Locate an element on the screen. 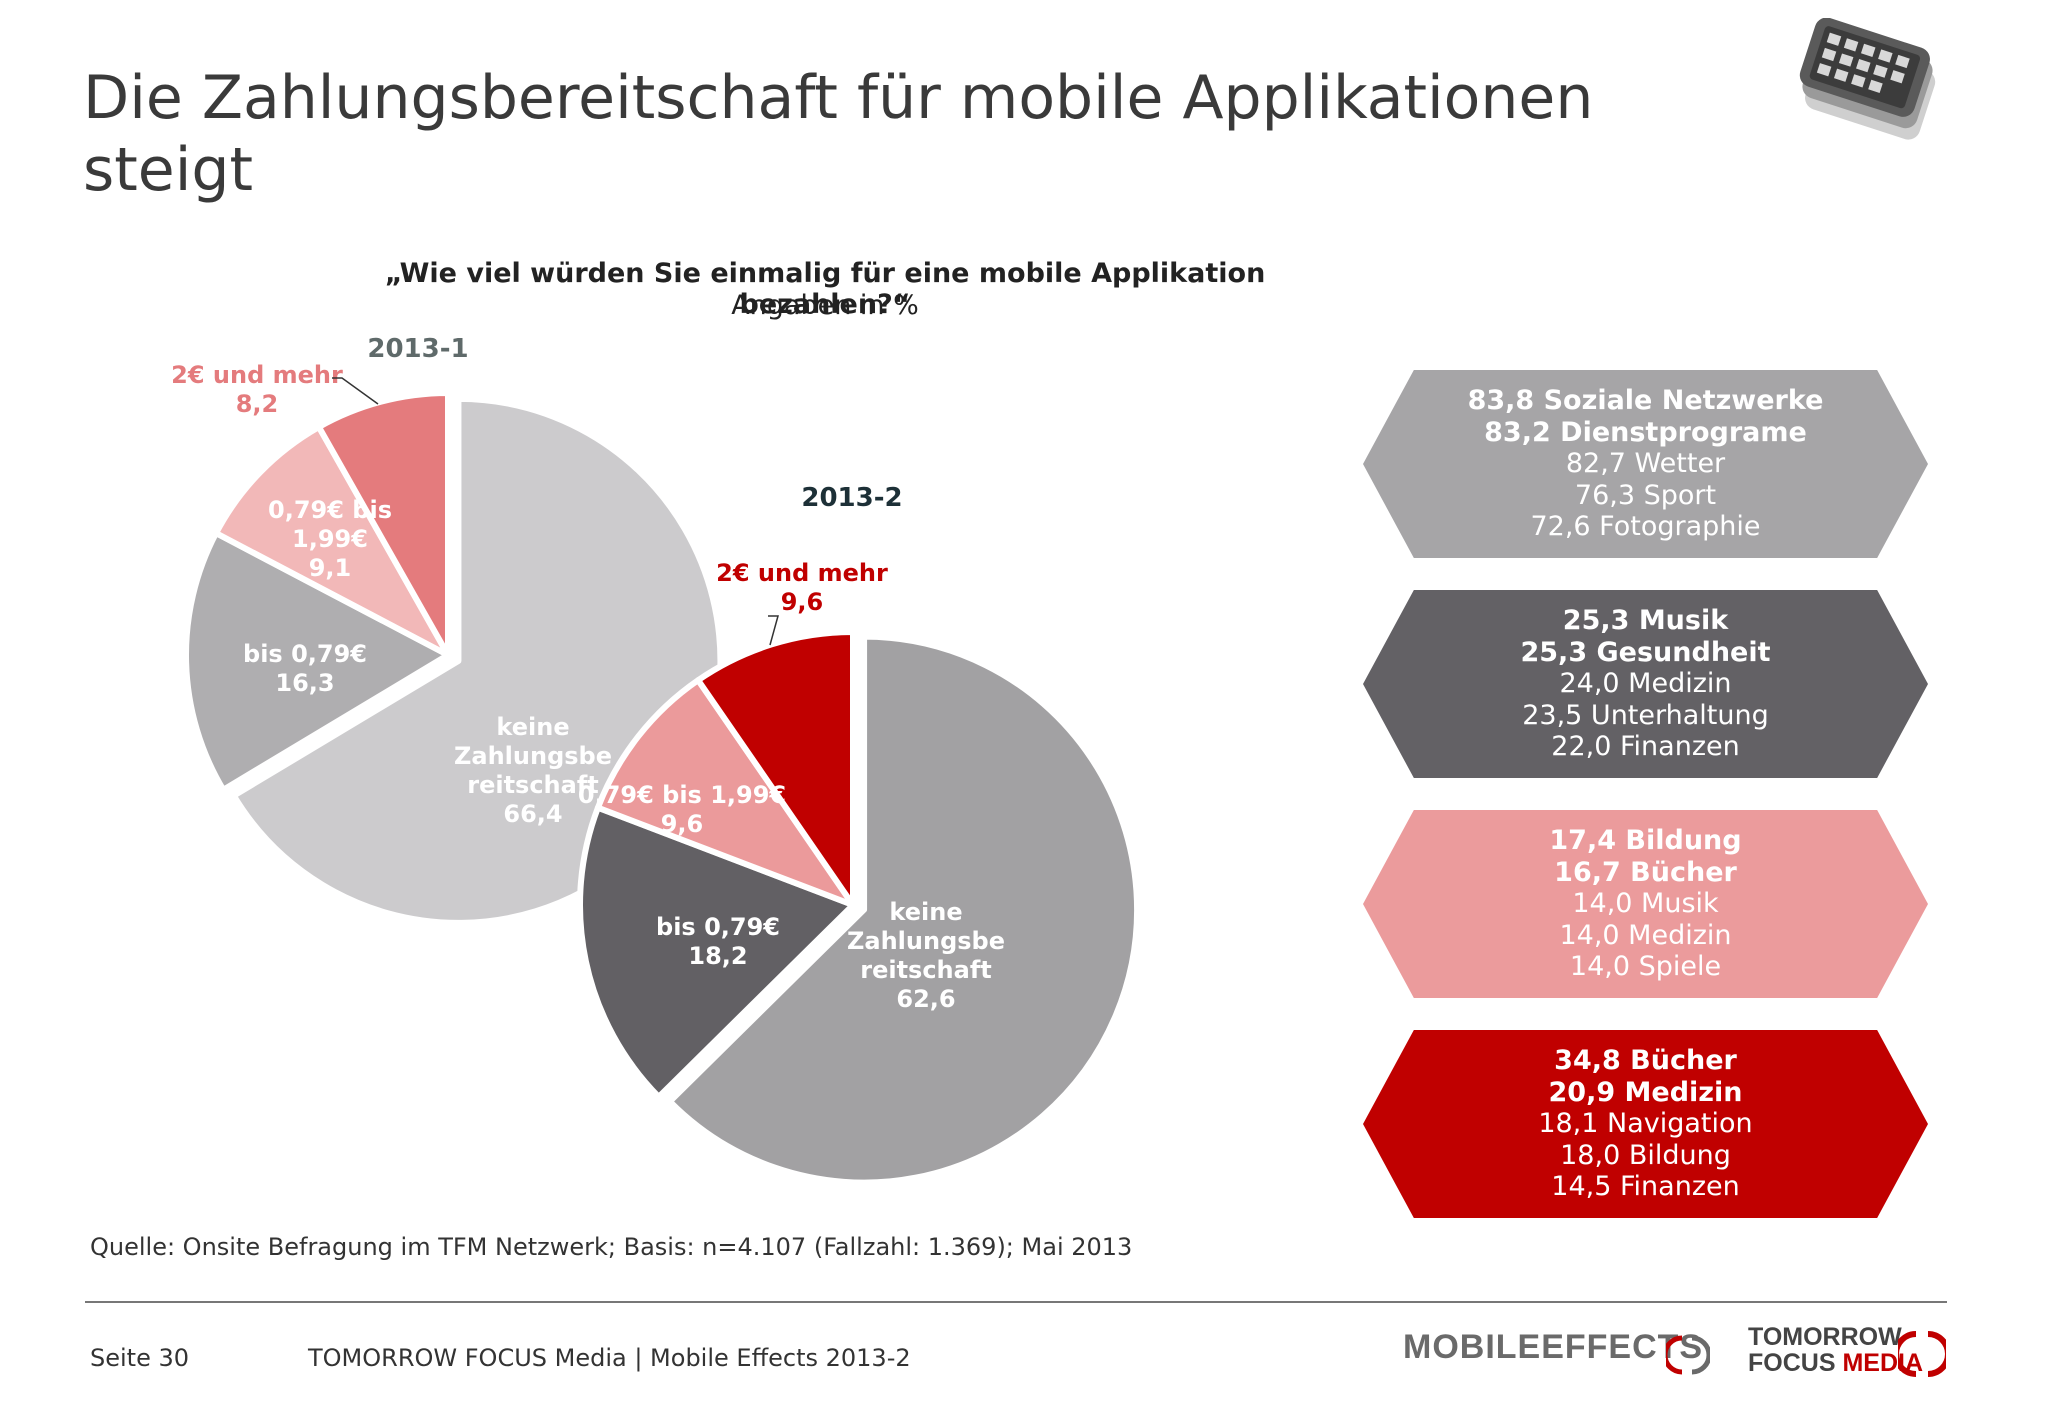 This screenshot has height=1418, width=2048. logo-word: TOMORROW is located at coordinates (1825, 1337).